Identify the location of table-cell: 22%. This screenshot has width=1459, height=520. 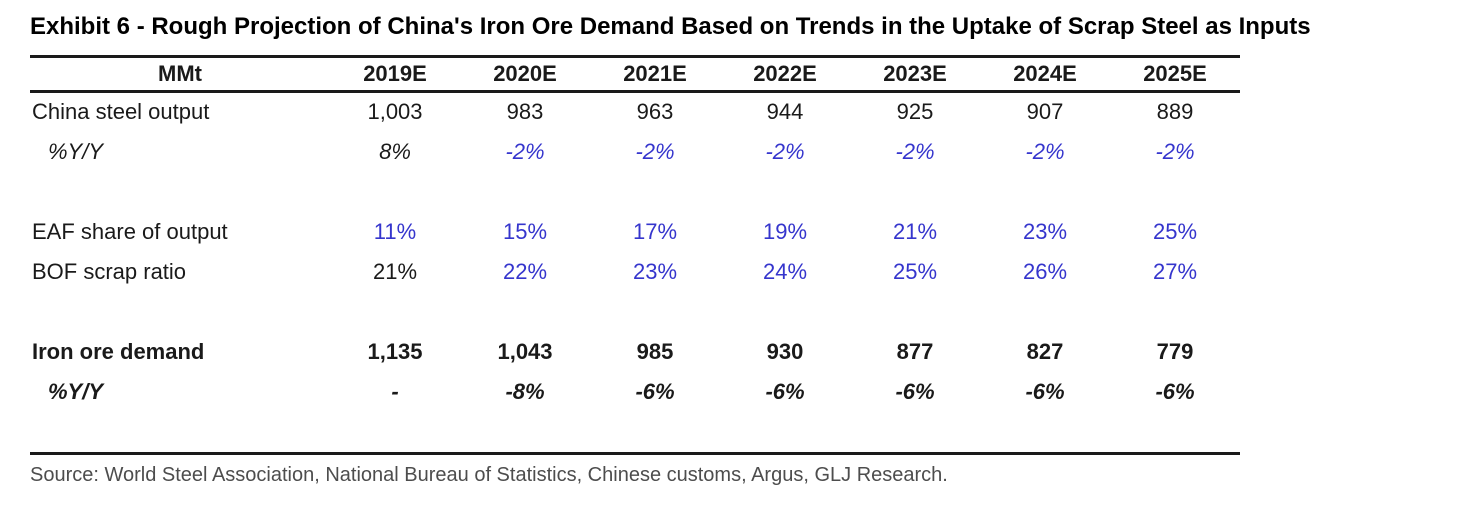
(525, 271).